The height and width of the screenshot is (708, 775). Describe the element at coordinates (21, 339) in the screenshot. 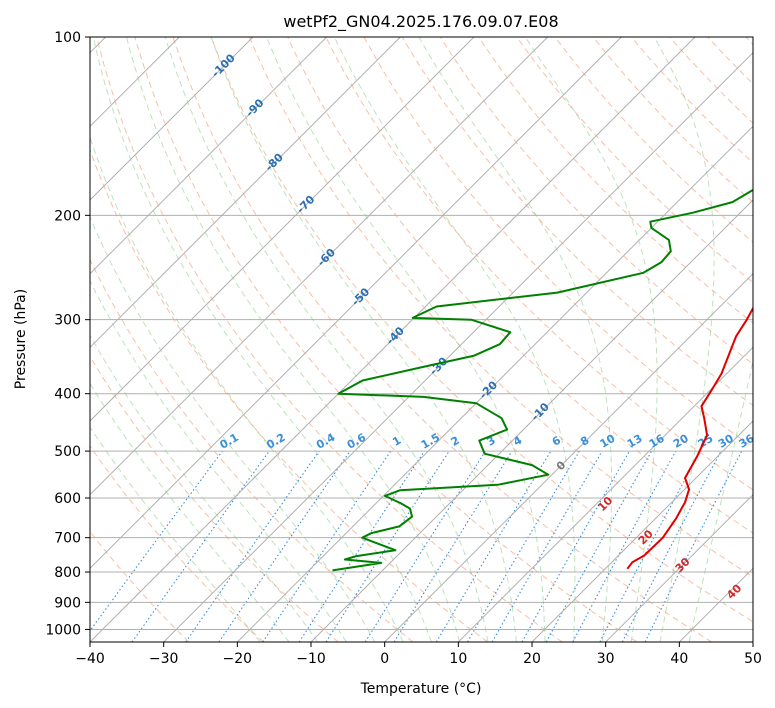

I see `y-axis-title: Pressure (hPa)` at that location.